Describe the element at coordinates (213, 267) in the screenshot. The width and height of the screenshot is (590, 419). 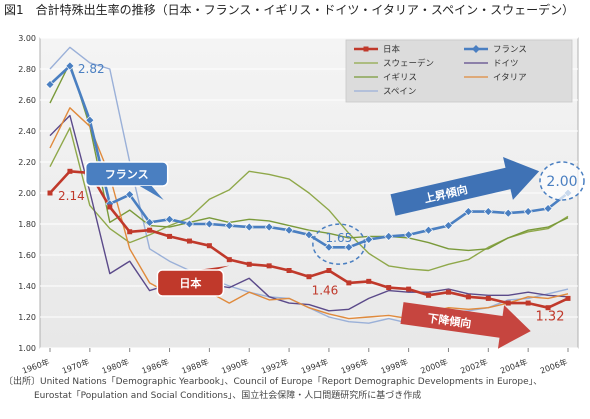
I see `japan-callout-pointer` at that location.